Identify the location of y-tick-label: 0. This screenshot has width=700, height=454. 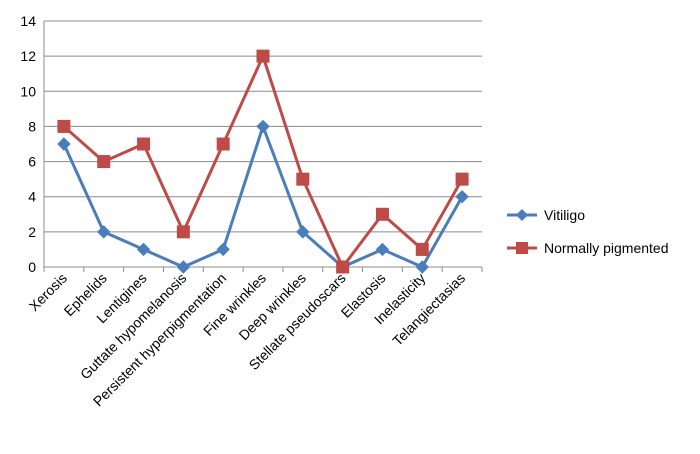
(32, 267).